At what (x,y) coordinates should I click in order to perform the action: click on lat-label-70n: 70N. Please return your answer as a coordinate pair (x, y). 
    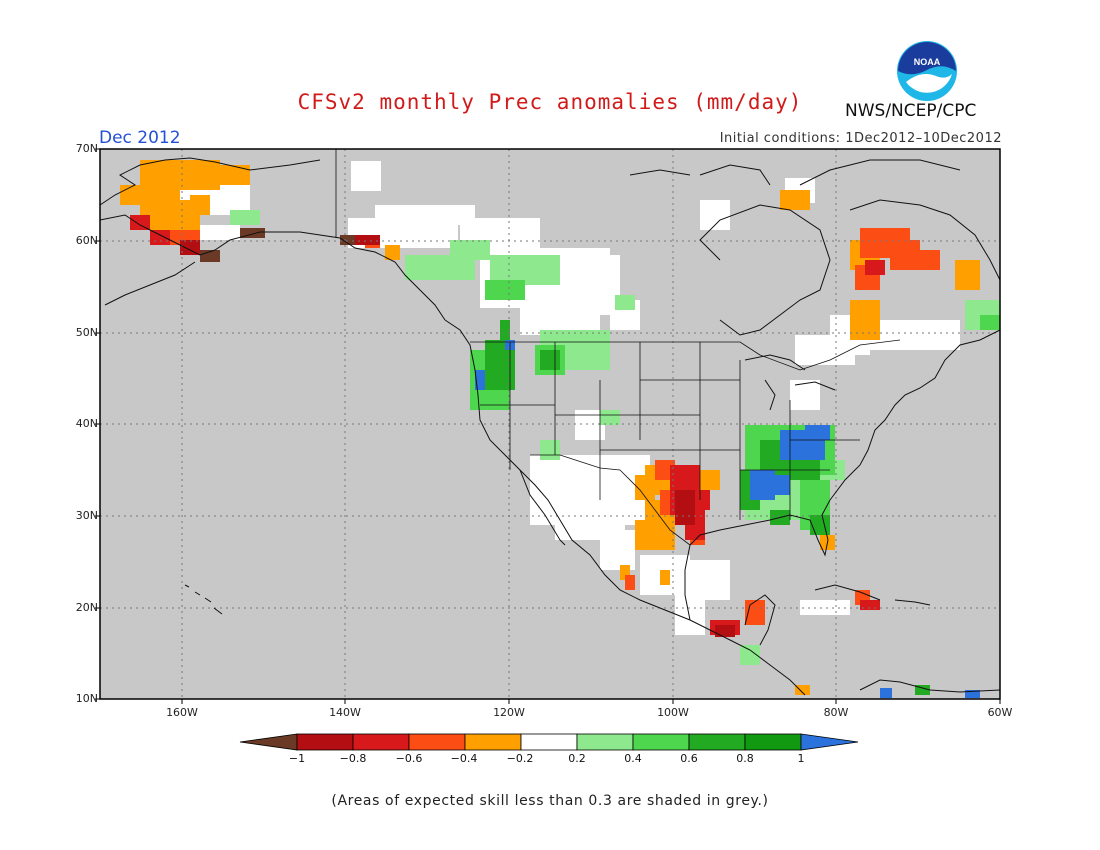
    Looking at the image, I should click on (86, 148).